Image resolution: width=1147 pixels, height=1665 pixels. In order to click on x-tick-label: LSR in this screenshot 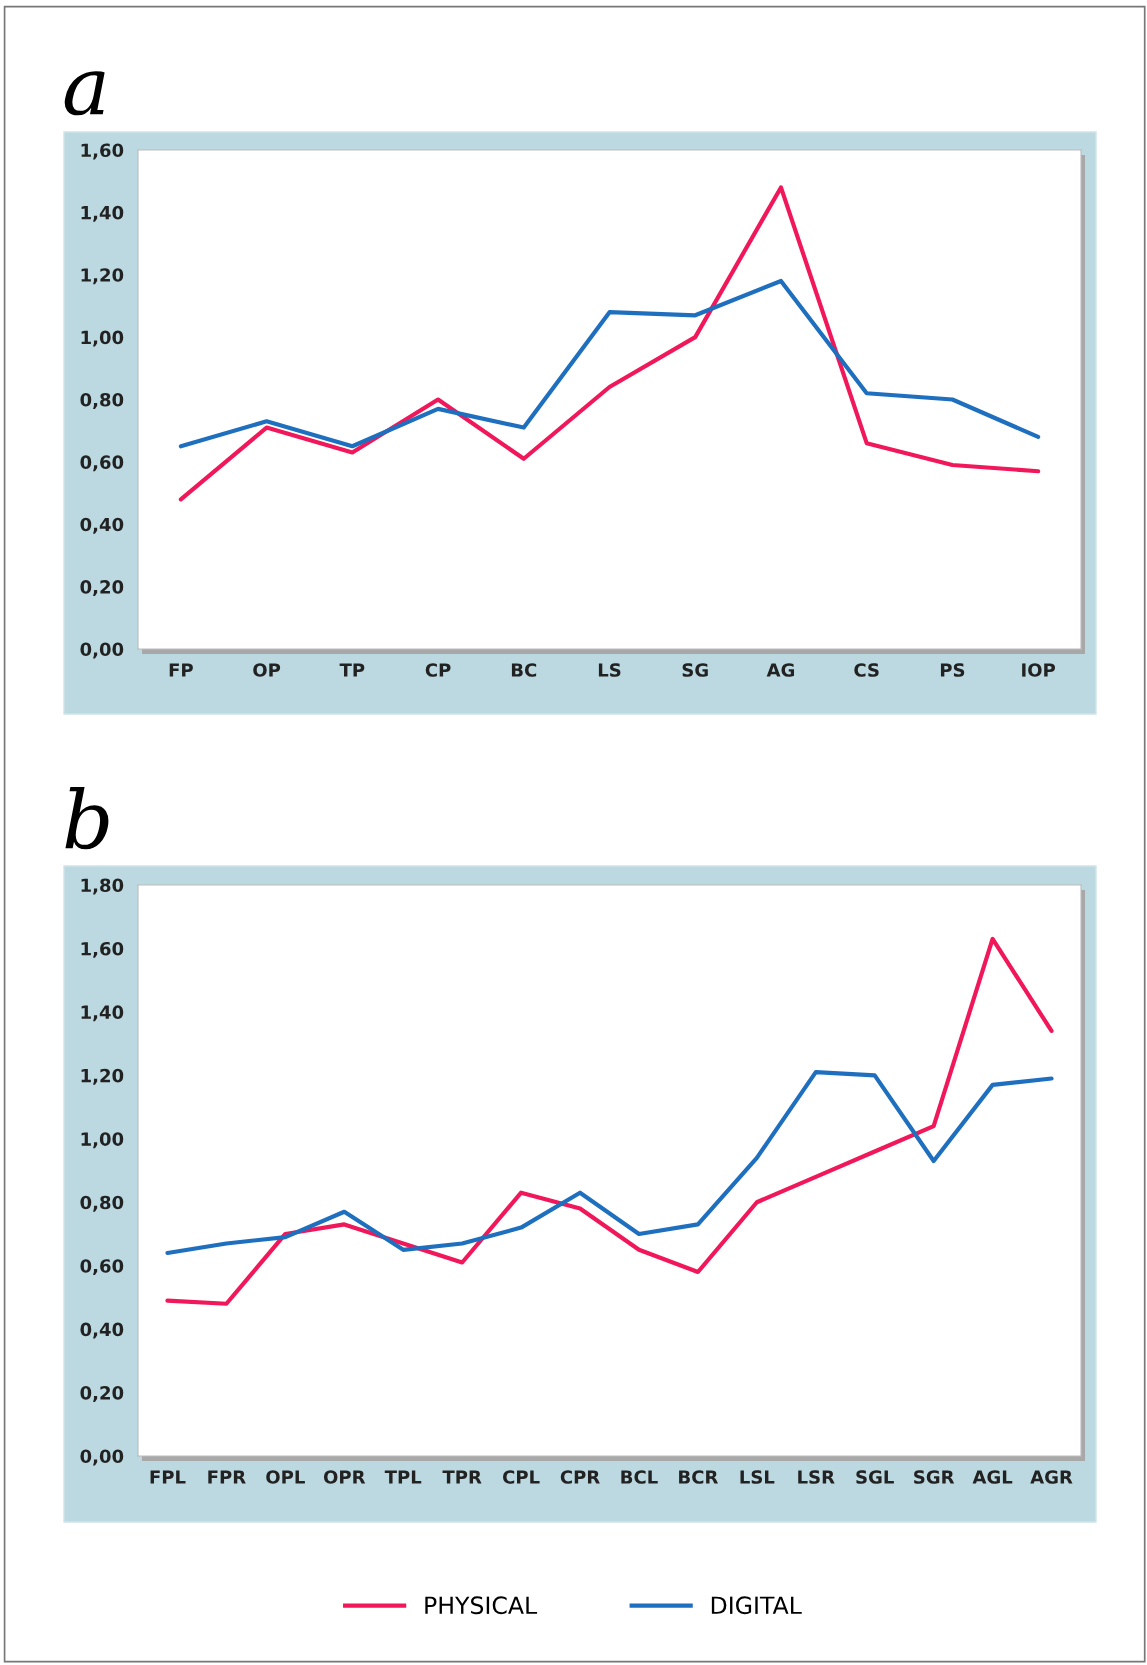, I will do `click(816, 1477)`.